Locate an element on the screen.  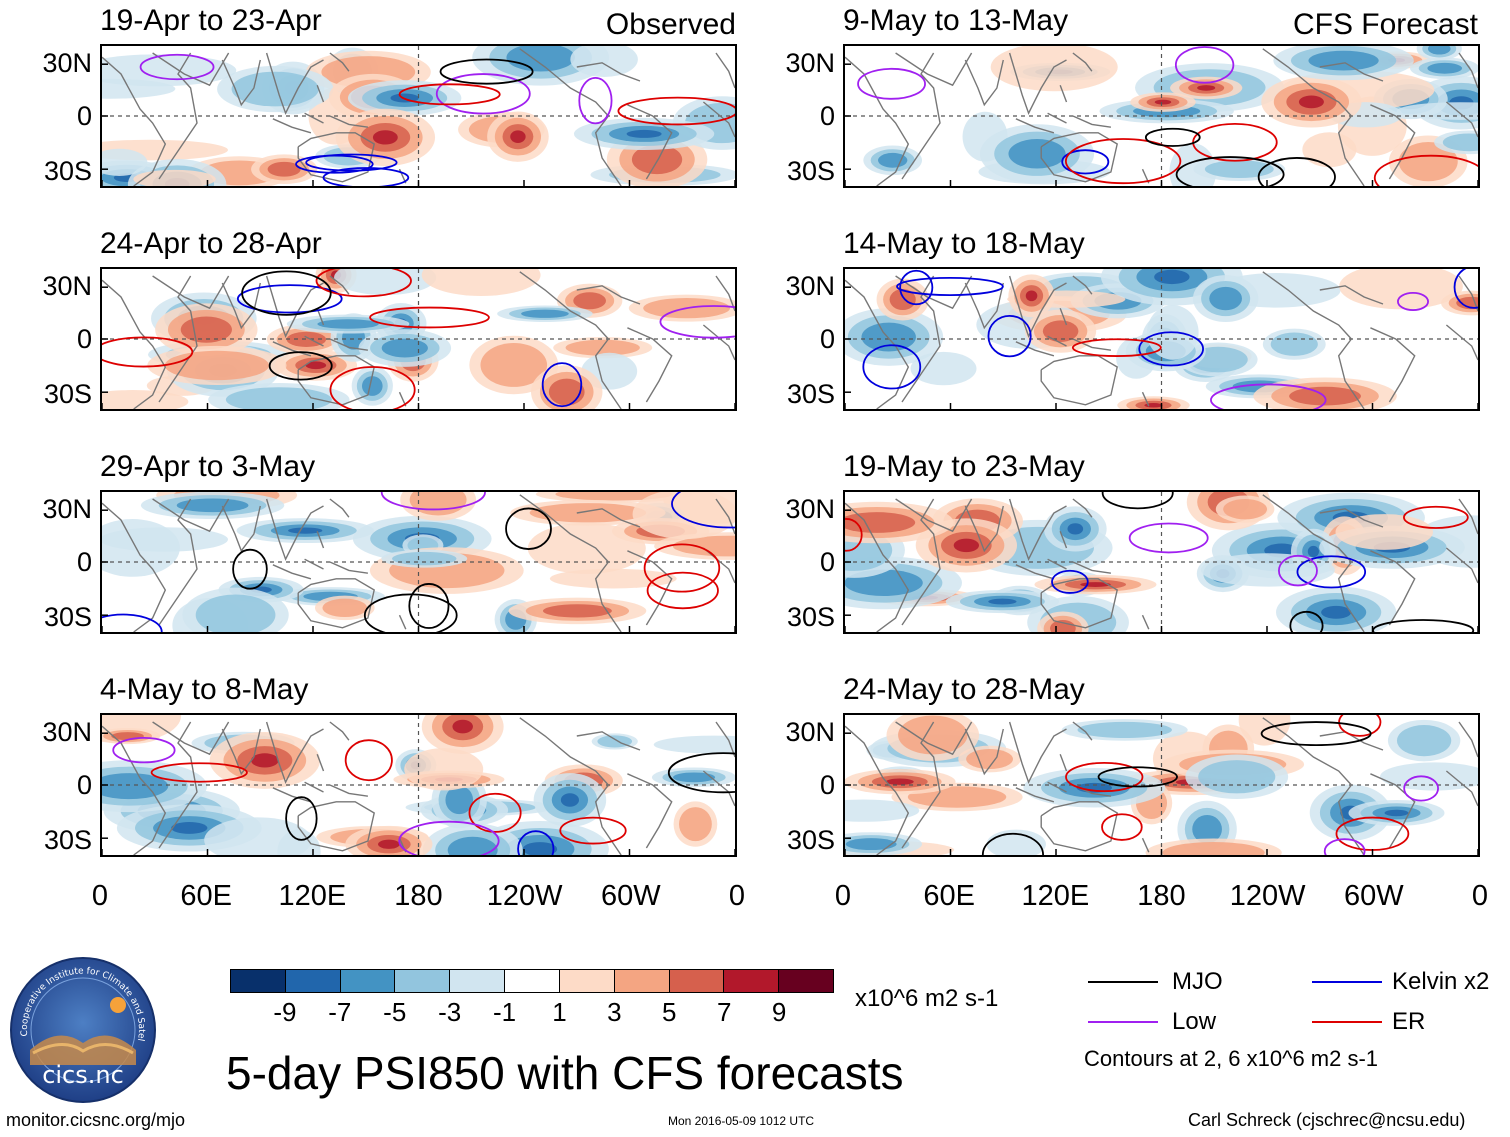
legend-note: Contours at 2, 6 x10^6 m2 s-1 is located at coordinates (1231, 1058).